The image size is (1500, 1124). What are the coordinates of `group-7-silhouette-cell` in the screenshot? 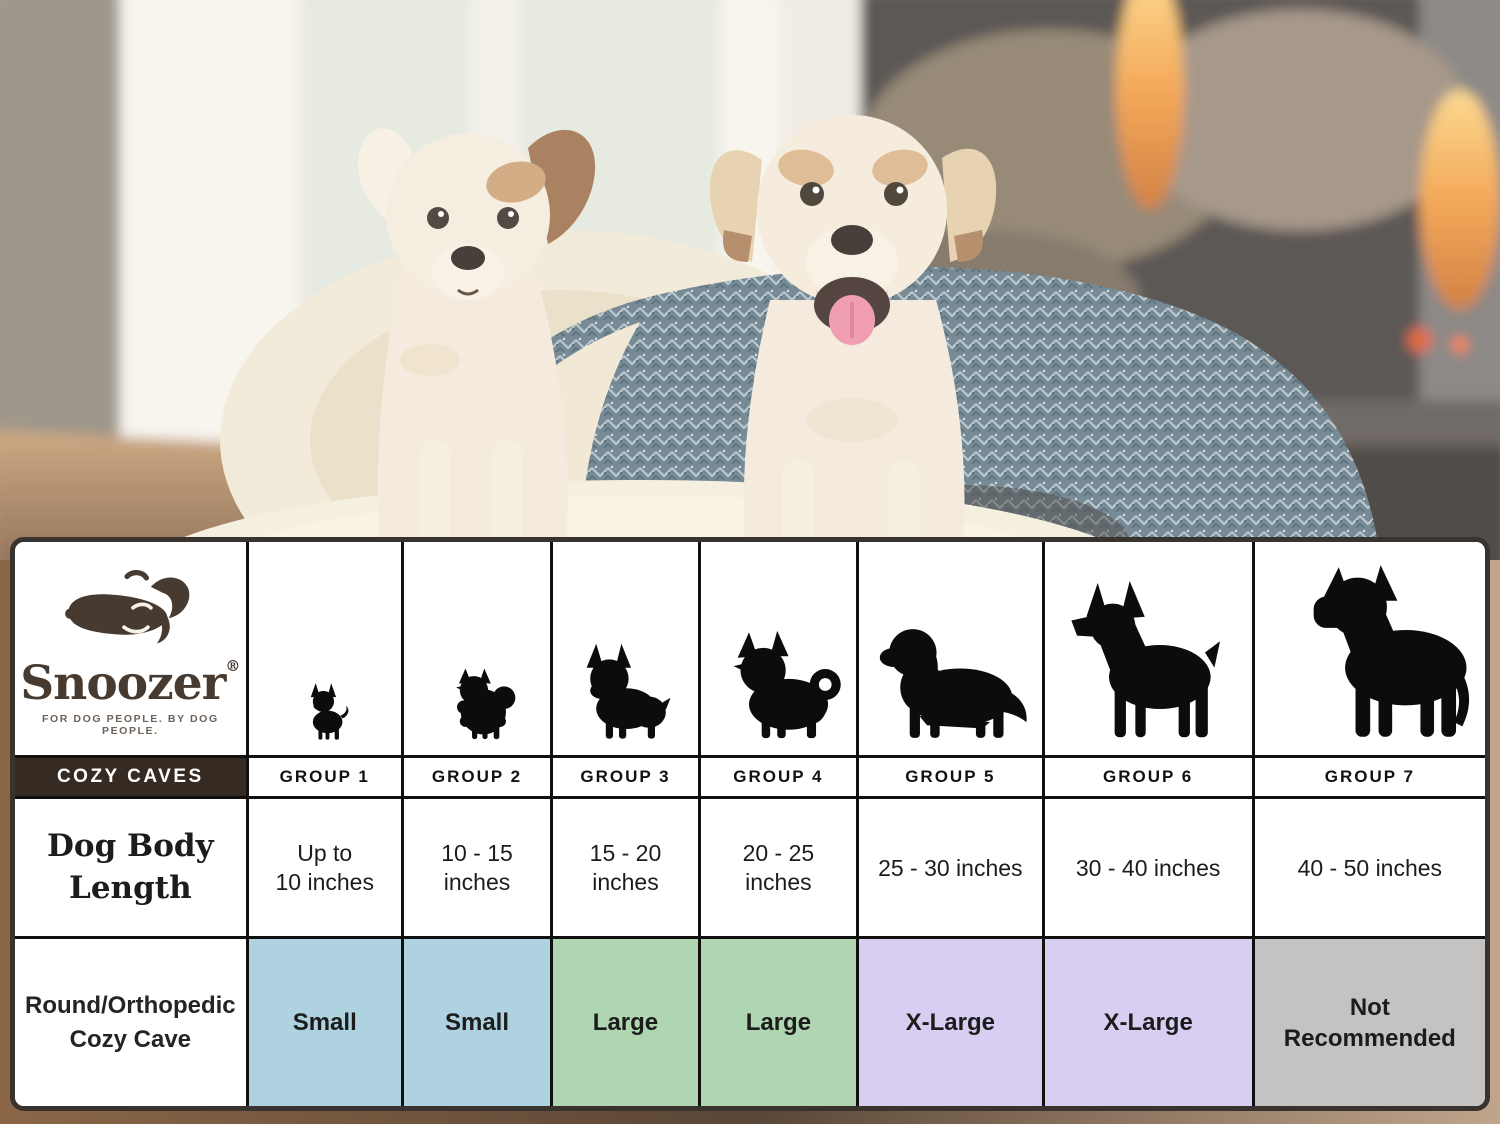 It's located at (1368, 648).